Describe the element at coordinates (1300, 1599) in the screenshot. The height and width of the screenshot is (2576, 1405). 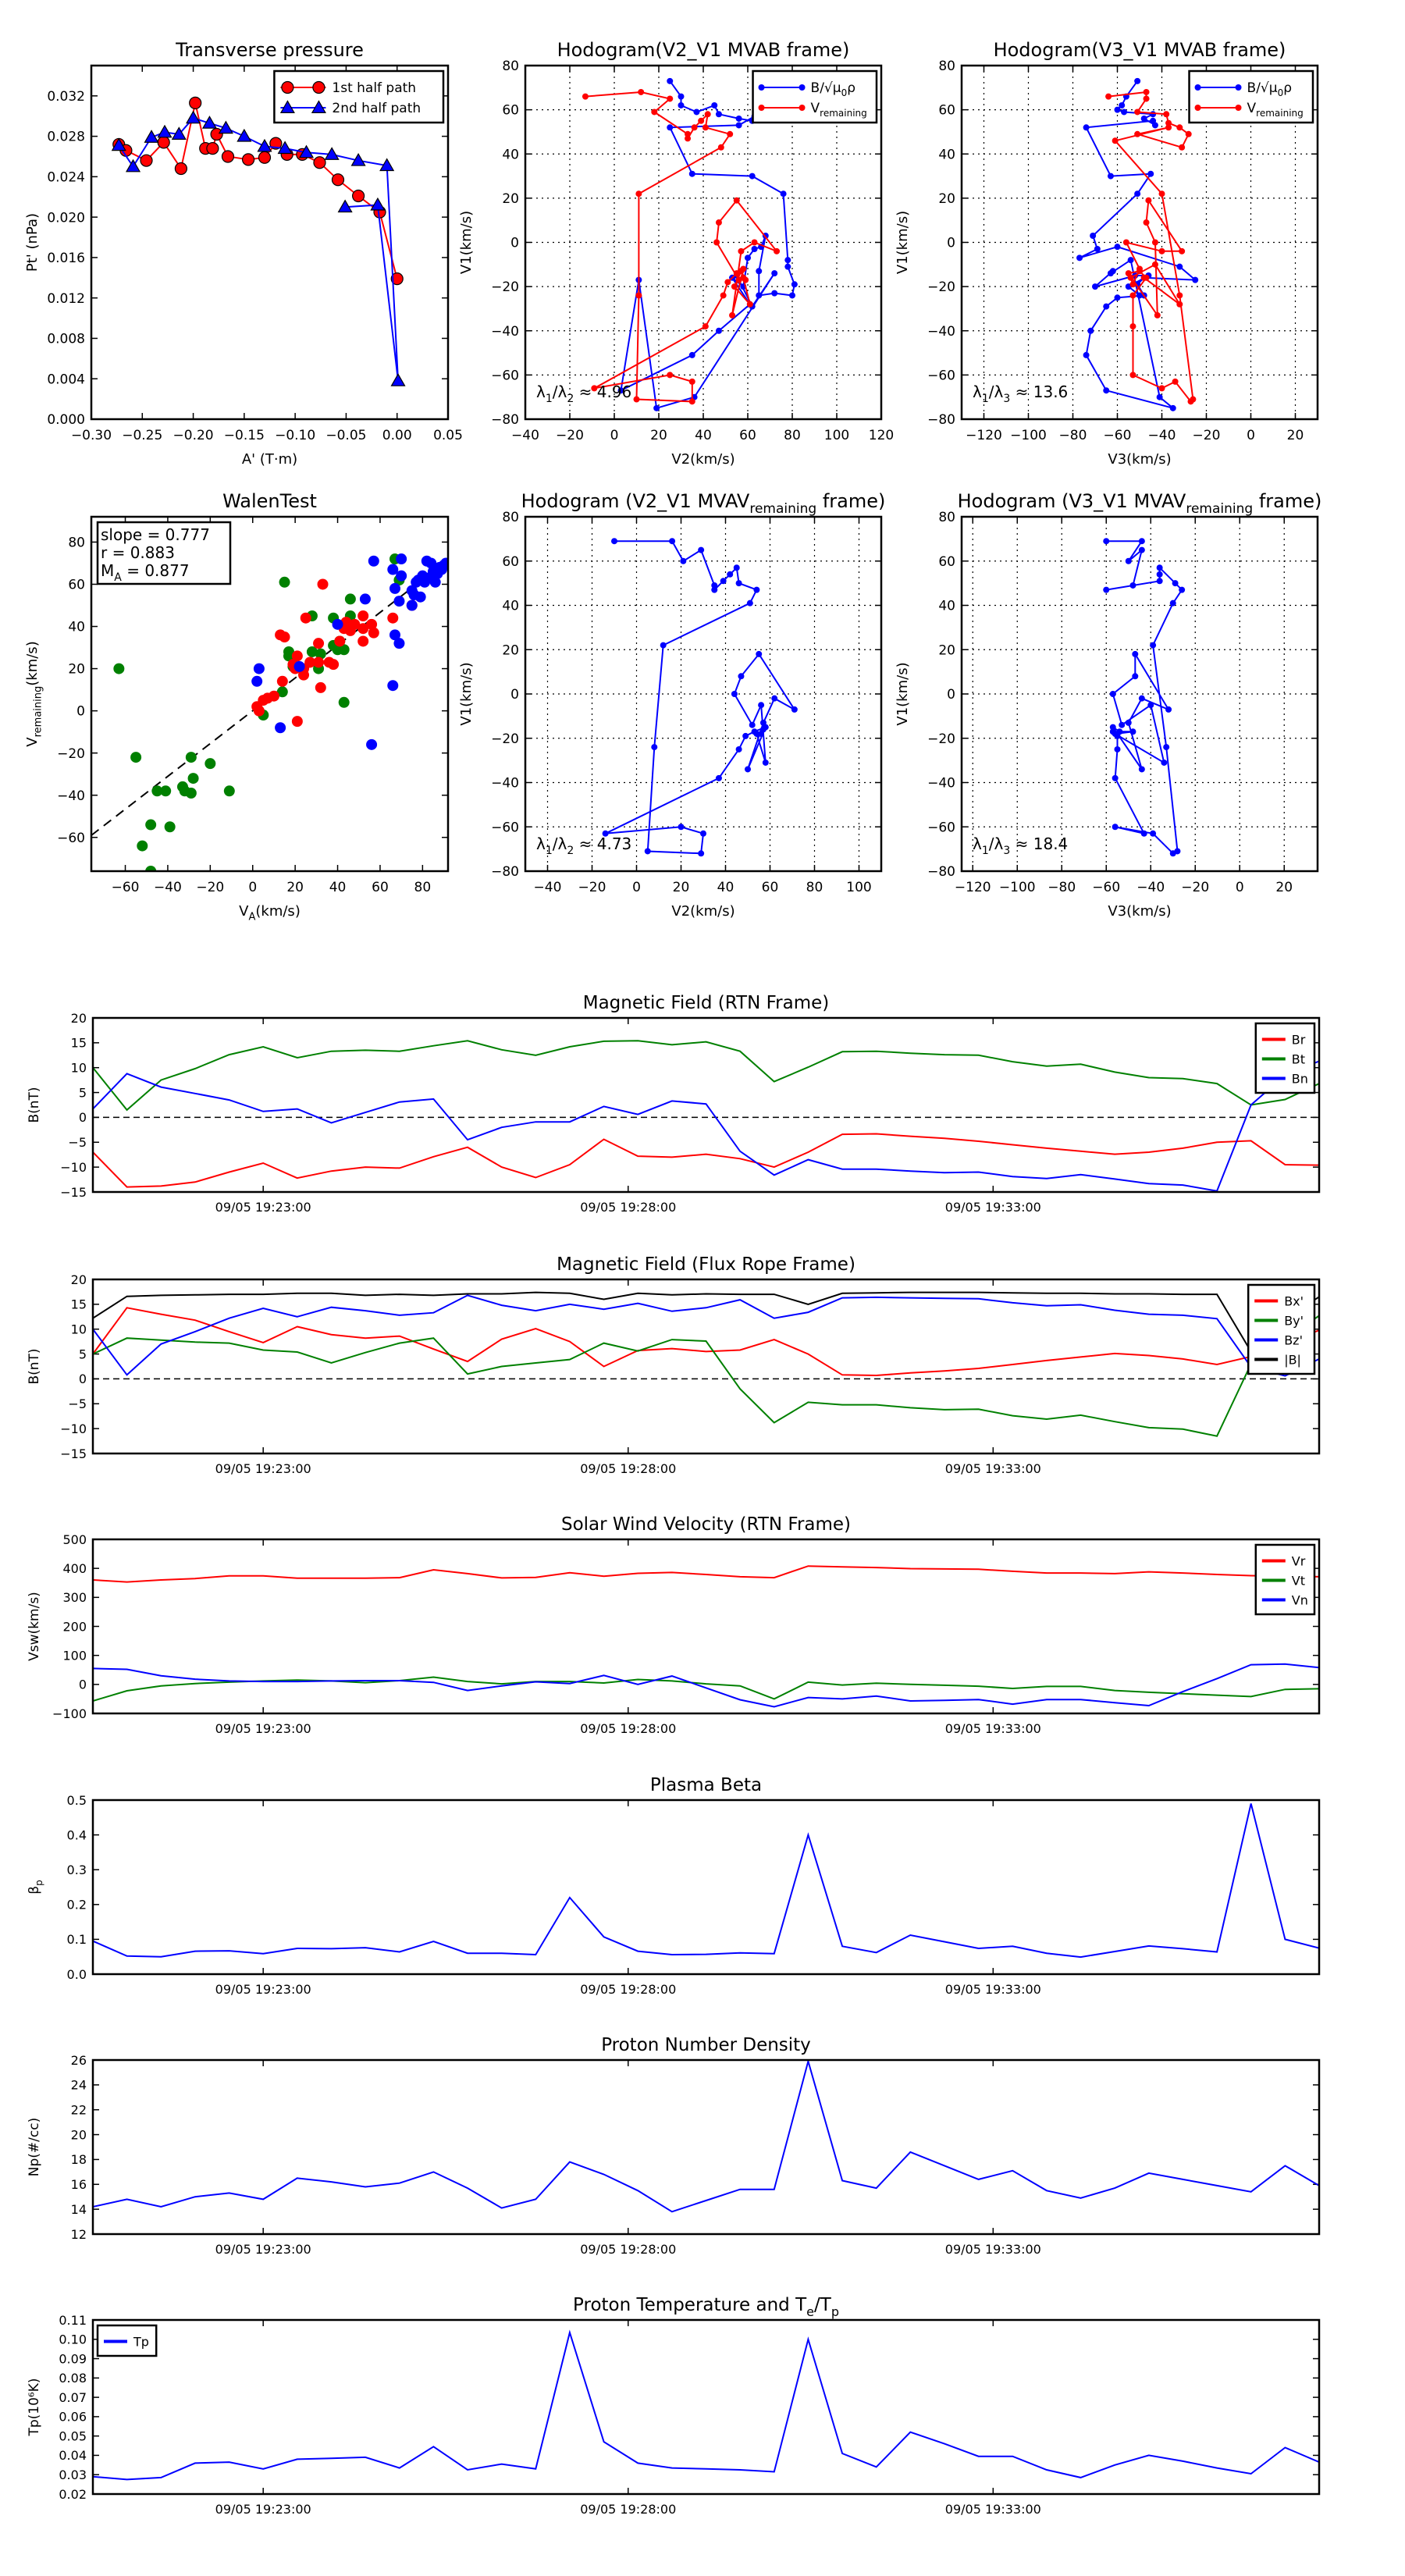
I see `text-part: Vn` at that location.